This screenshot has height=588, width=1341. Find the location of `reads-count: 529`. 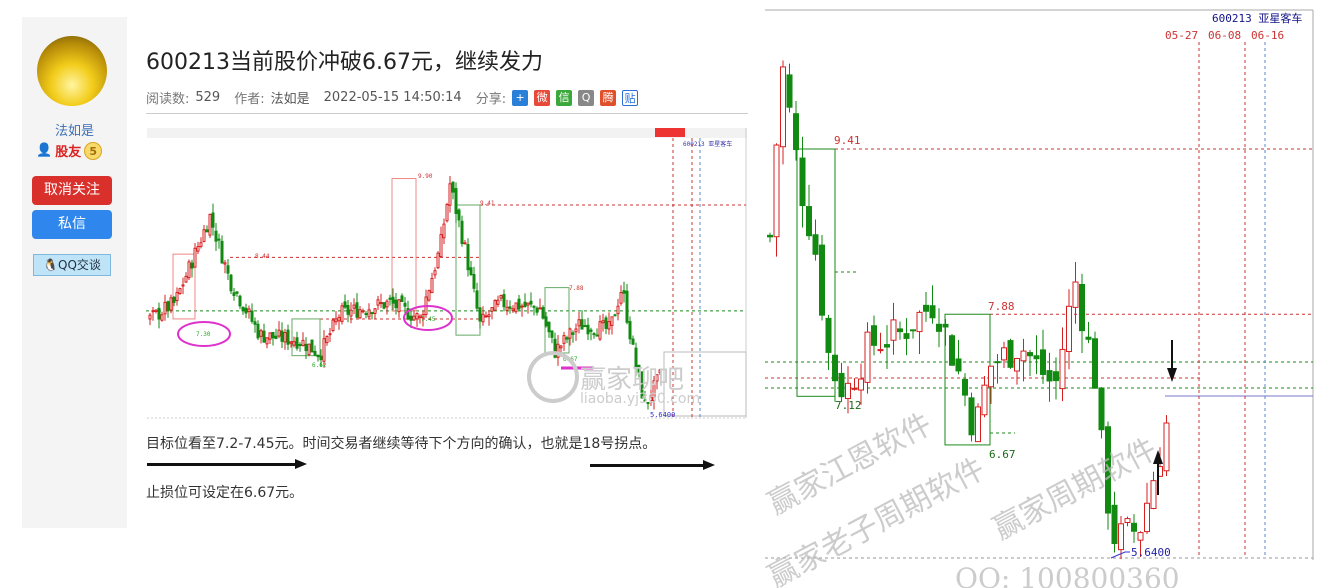

reads-count: 529 is located at coordinates (208, 97).